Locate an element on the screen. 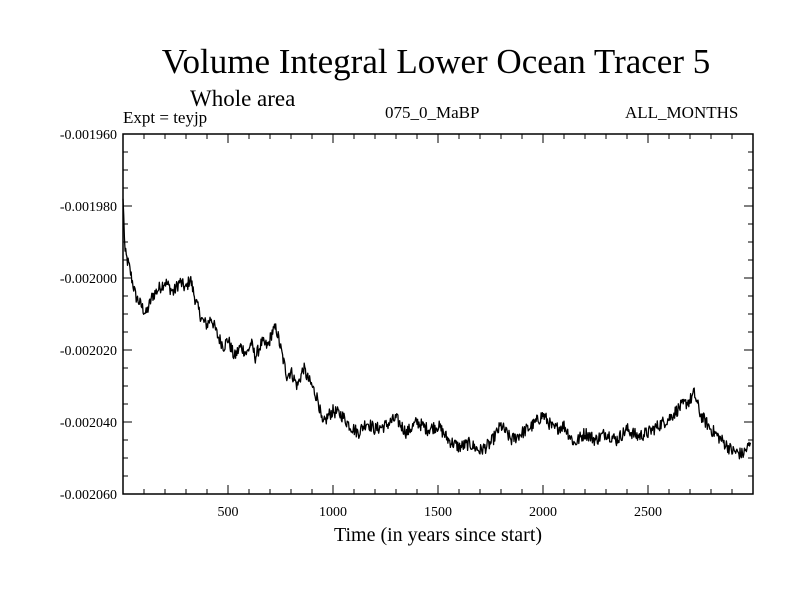  y-tick-label: -0.002060 is located at coordinates (88, 495).